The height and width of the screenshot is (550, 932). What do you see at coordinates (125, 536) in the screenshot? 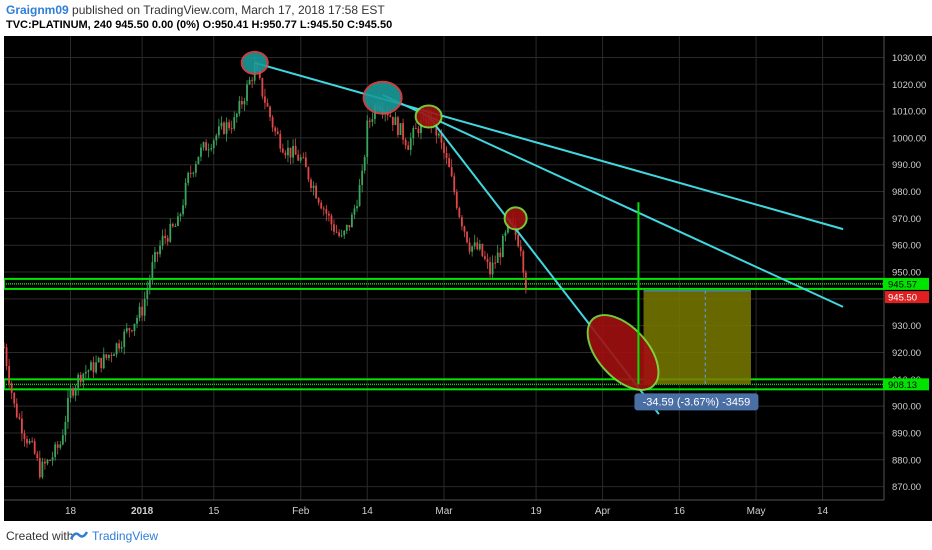
I see `tradingview-brand-link: TradingView` at bounding box center [125, 536].